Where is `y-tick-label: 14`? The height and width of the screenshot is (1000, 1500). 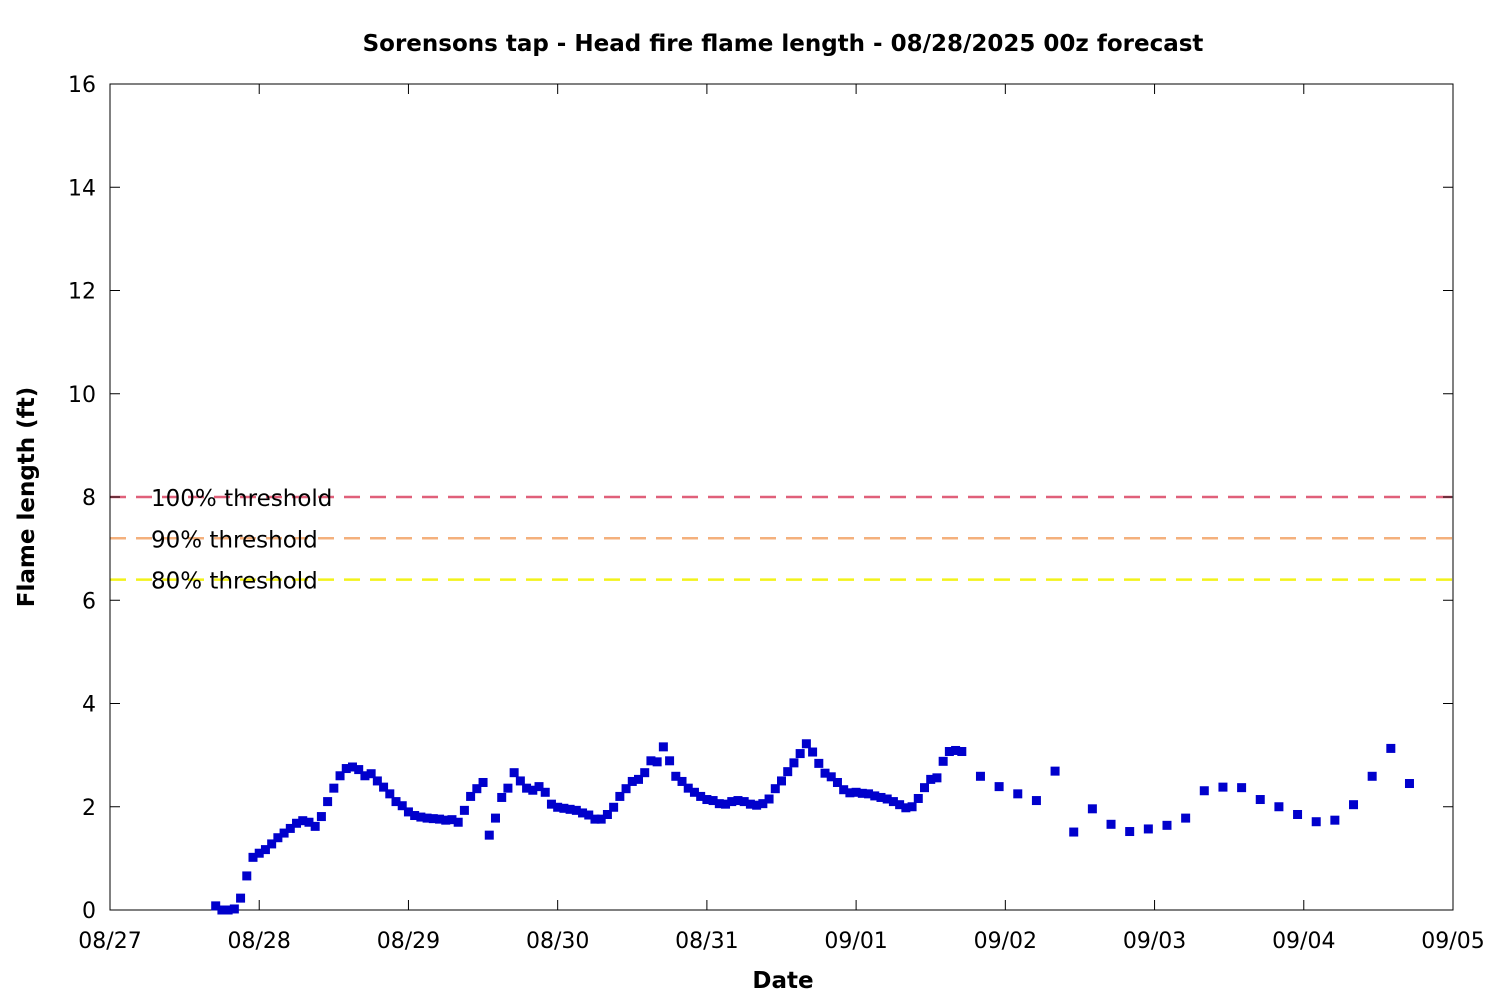 y-tick-label: 14 is located at coordinates (82, 188).